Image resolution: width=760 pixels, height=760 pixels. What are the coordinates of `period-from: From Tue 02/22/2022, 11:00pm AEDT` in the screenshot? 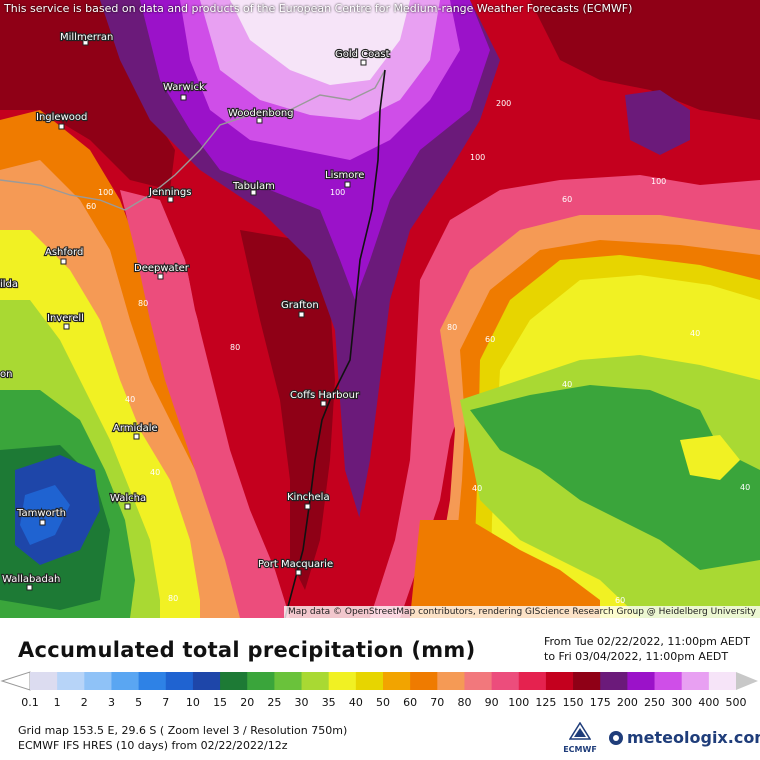 It's located at (647, 641).